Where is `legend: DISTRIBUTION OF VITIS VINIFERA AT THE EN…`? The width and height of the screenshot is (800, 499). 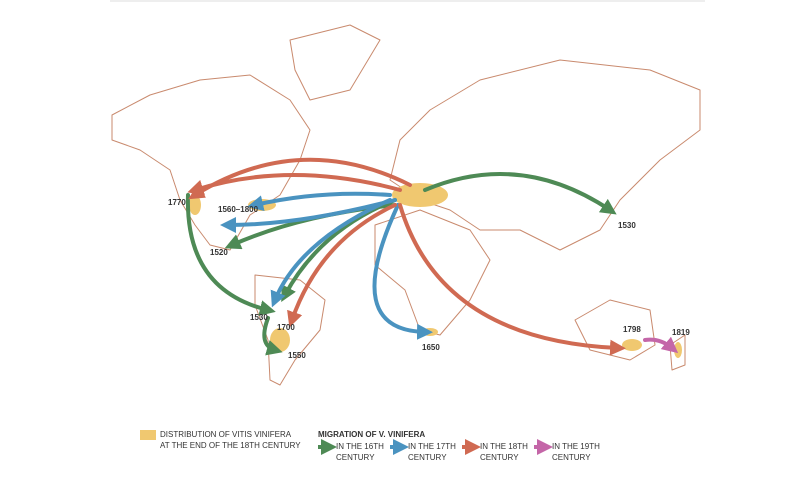
legend: DISTRIBUTION OF VITIS VINIFERA AT THE EN… is located at coordinates (370, 446).